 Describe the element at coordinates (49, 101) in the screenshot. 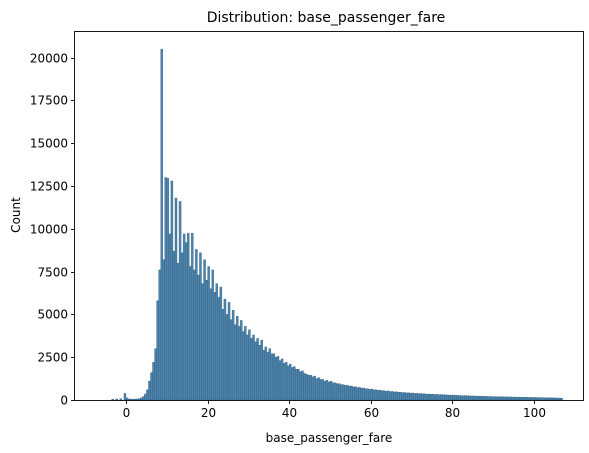

I see `y-tick-label: 17500` at that location.